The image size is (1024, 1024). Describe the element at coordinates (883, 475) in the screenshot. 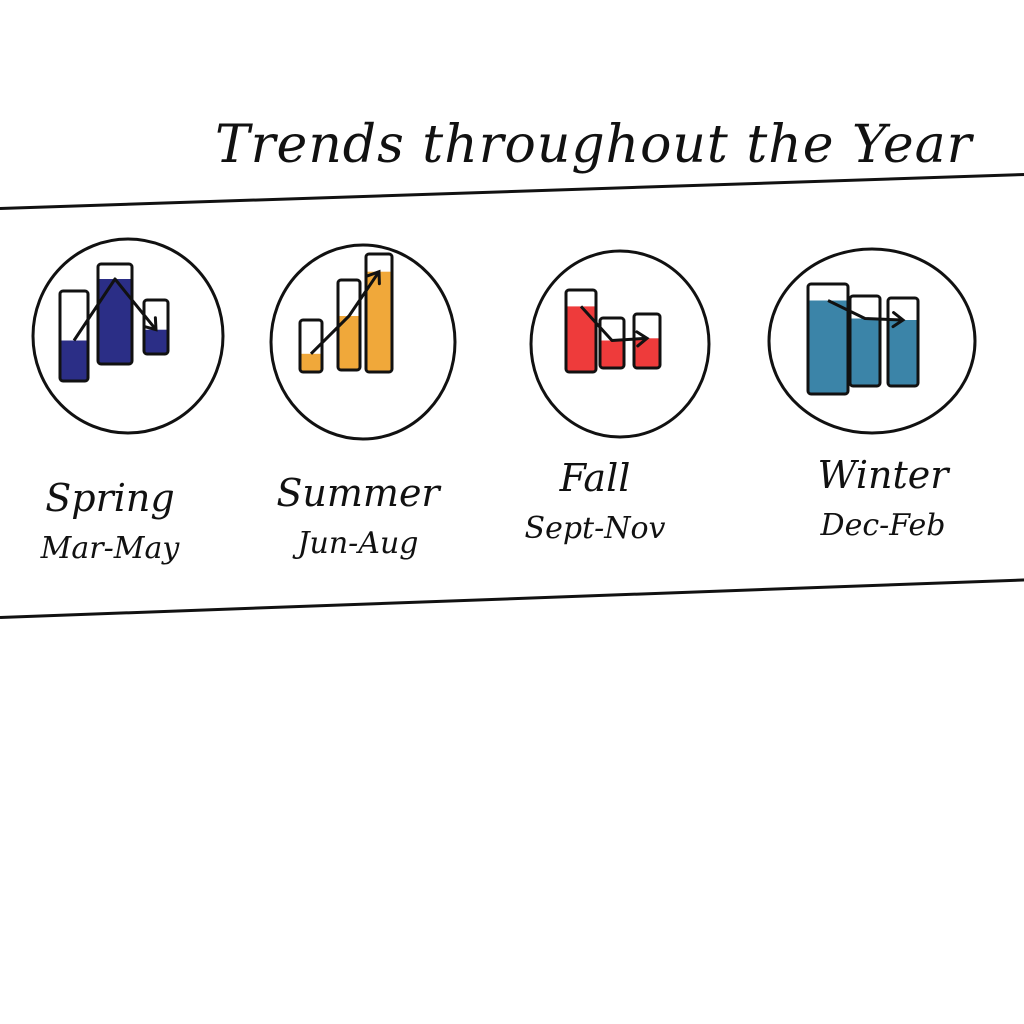

I see `season-name: Winter` at that location.